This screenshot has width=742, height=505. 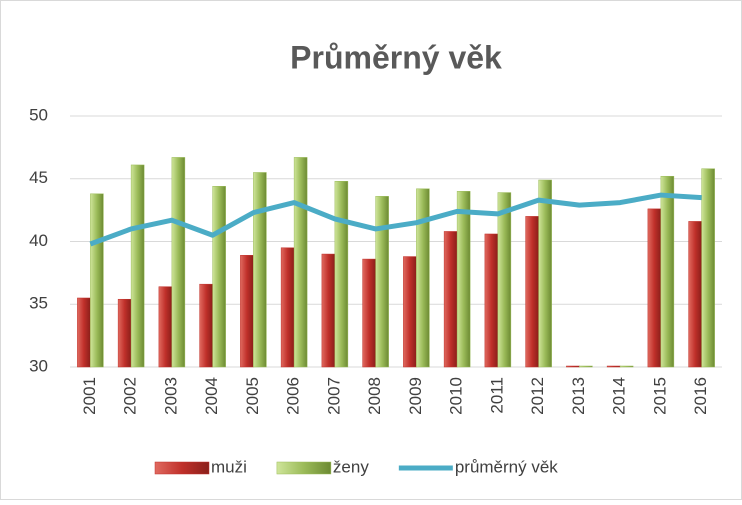 What do you see at coordinates (252, 396) in the screenshot?
I see `x-tick-label: 2005` at bounding box center [252, 396].